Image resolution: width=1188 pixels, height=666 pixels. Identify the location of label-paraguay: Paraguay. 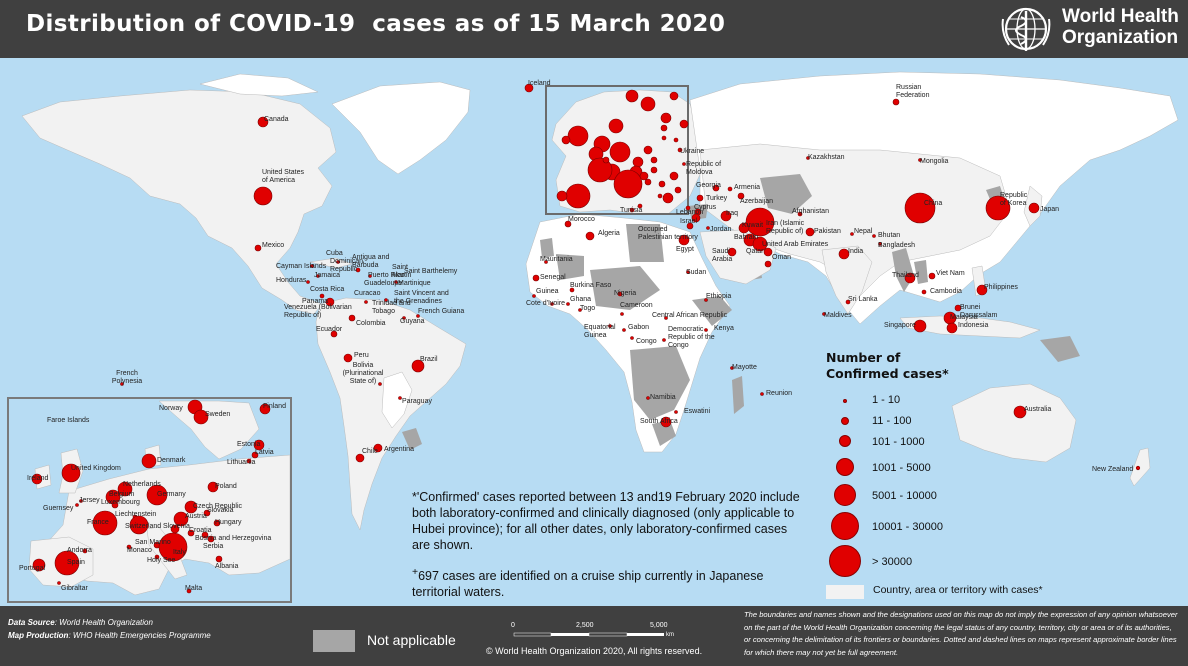
(417, 401).